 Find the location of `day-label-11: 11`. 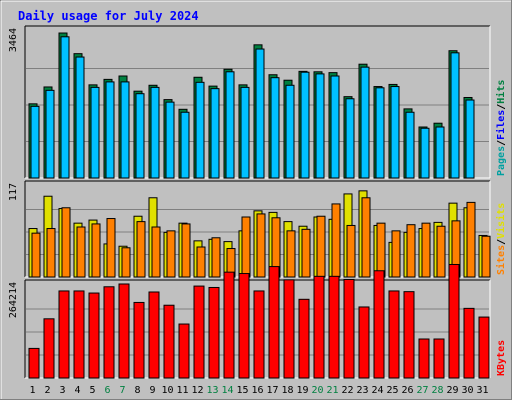

day-label-11: 11 is located at coordinates (182, 390).